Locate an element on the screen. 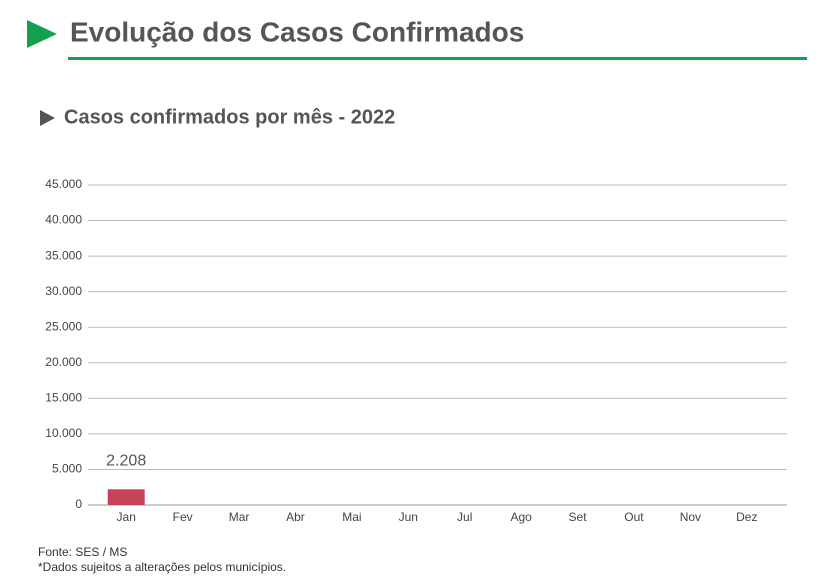  bar is located at coordinates (126, 497).